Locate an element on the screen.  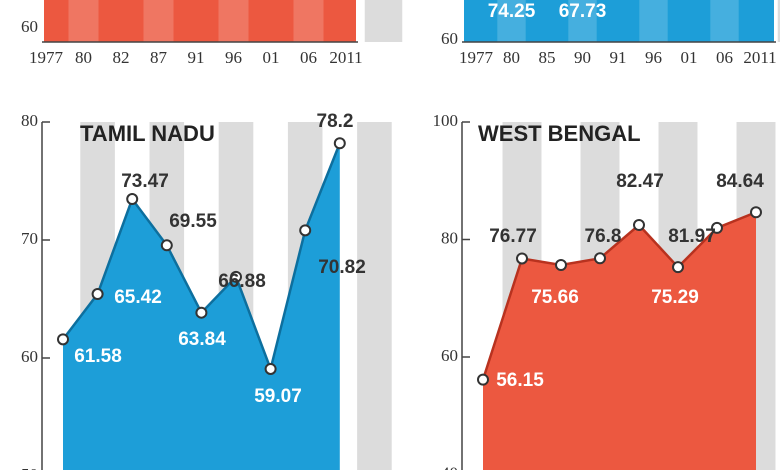
value-label: 59.07 is located at coordinates (278, 396).